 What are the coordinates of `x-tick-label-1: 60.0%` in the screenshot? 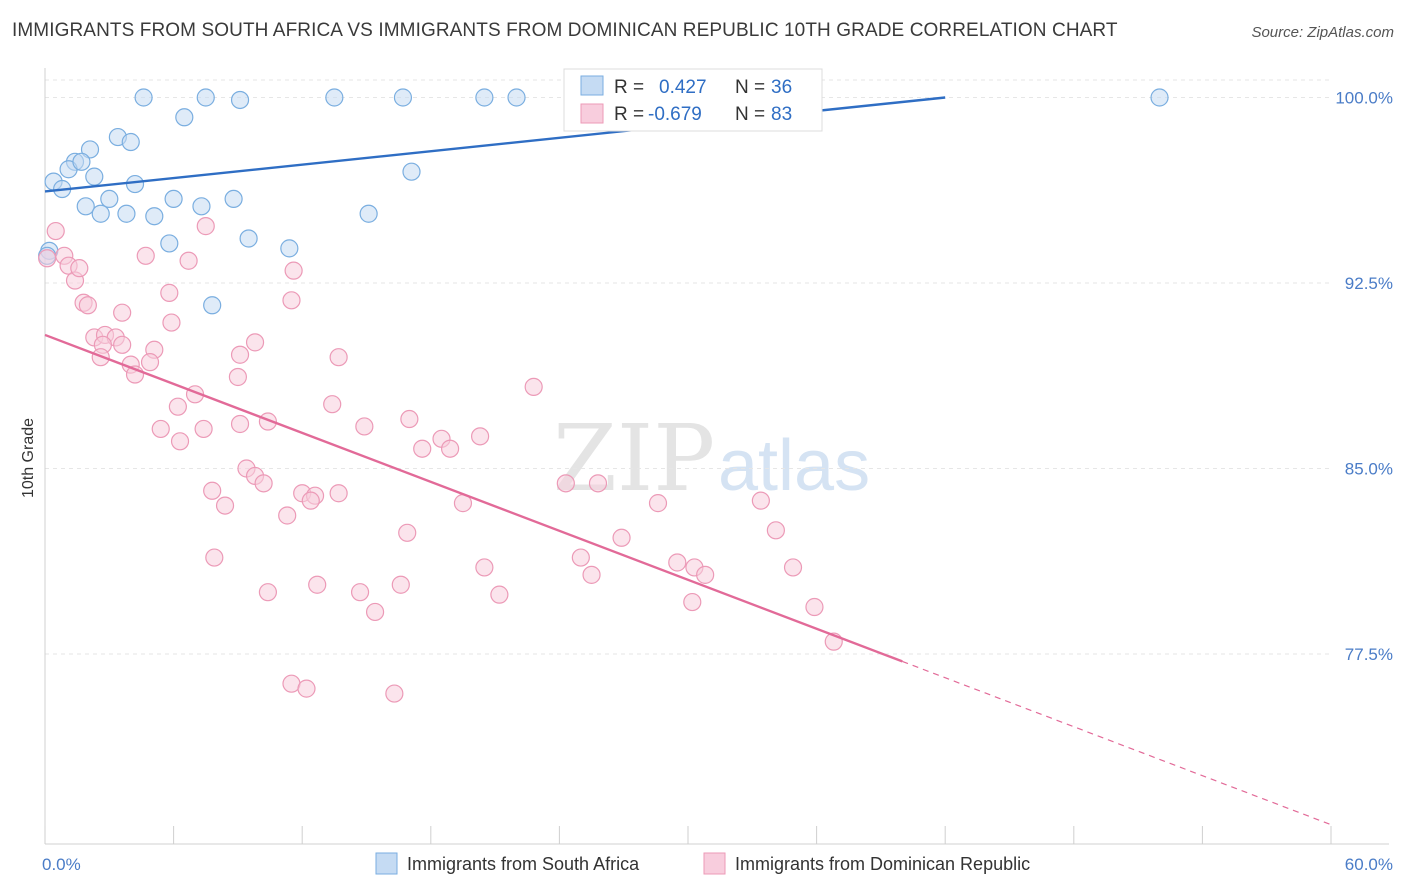 It's located at (1369, 864).